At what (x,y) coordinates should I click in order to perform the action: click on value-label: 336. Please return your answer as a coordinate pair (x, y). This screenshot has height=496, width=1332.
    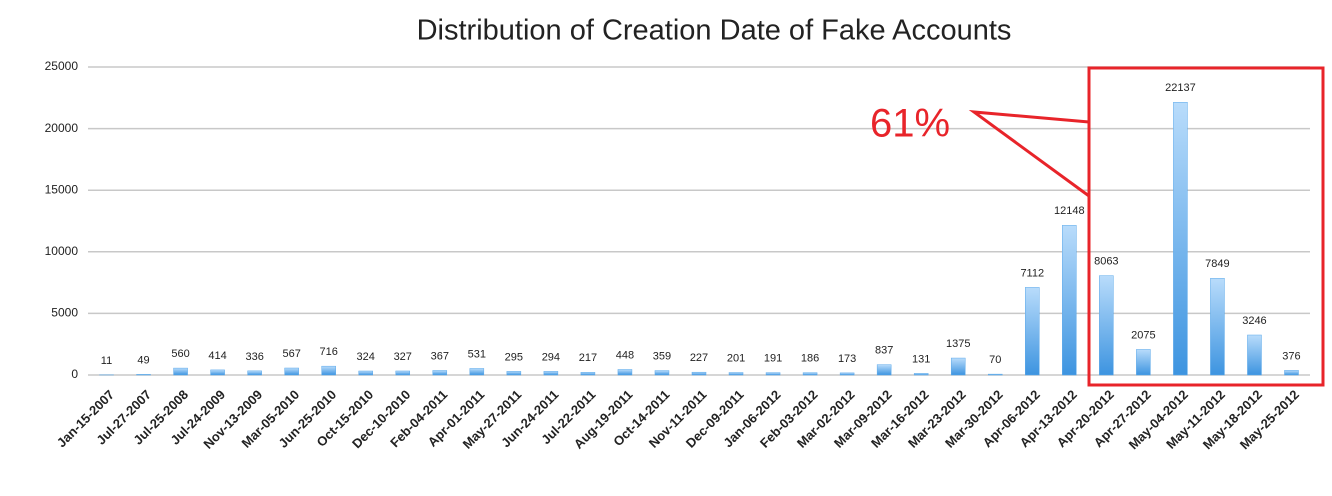
    Looking at the image, I should click on (254, 357).